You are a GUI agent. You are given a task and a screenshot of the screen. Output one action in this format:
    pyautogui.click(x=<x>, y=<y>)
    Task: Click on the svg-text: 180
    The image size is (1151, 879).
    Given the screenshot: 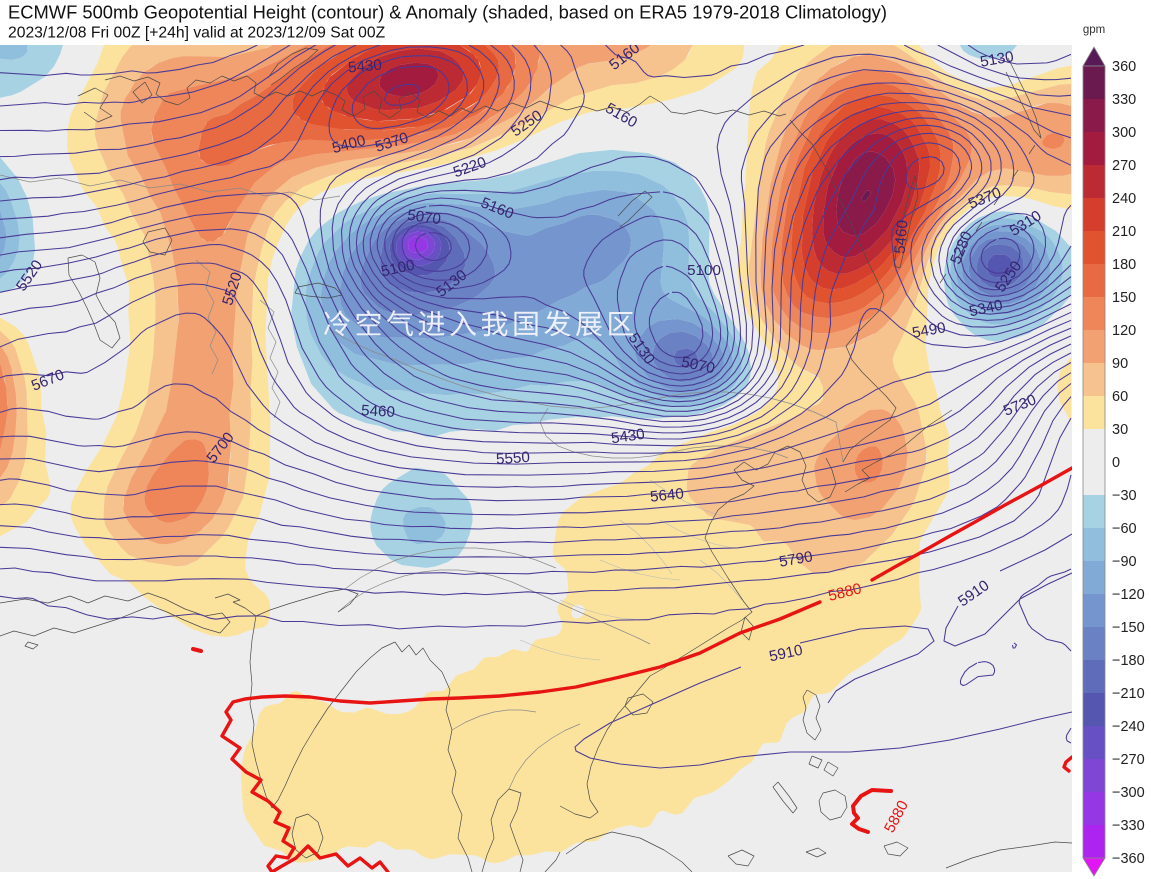 What is the action you would take?
    pyautogui.click(x=1124, y=265)
    